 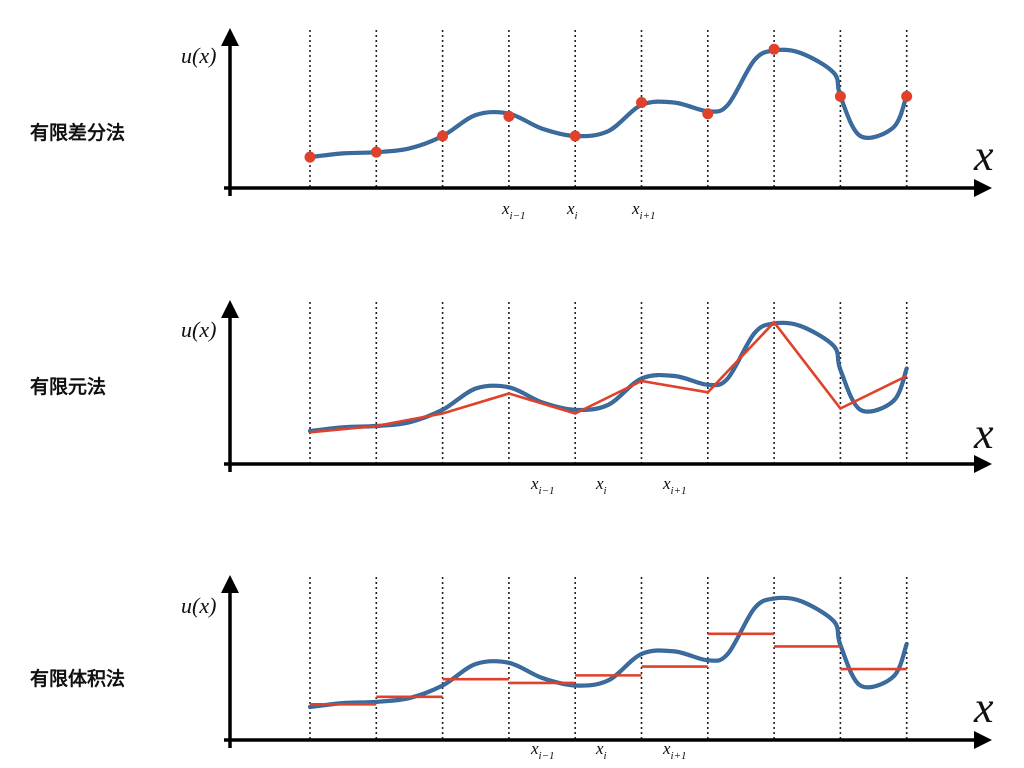 What do you see at coordinates (68, 387) in the screenshot?
I see `label-finite-element: 有限元法` at bounding box center [68, 387].